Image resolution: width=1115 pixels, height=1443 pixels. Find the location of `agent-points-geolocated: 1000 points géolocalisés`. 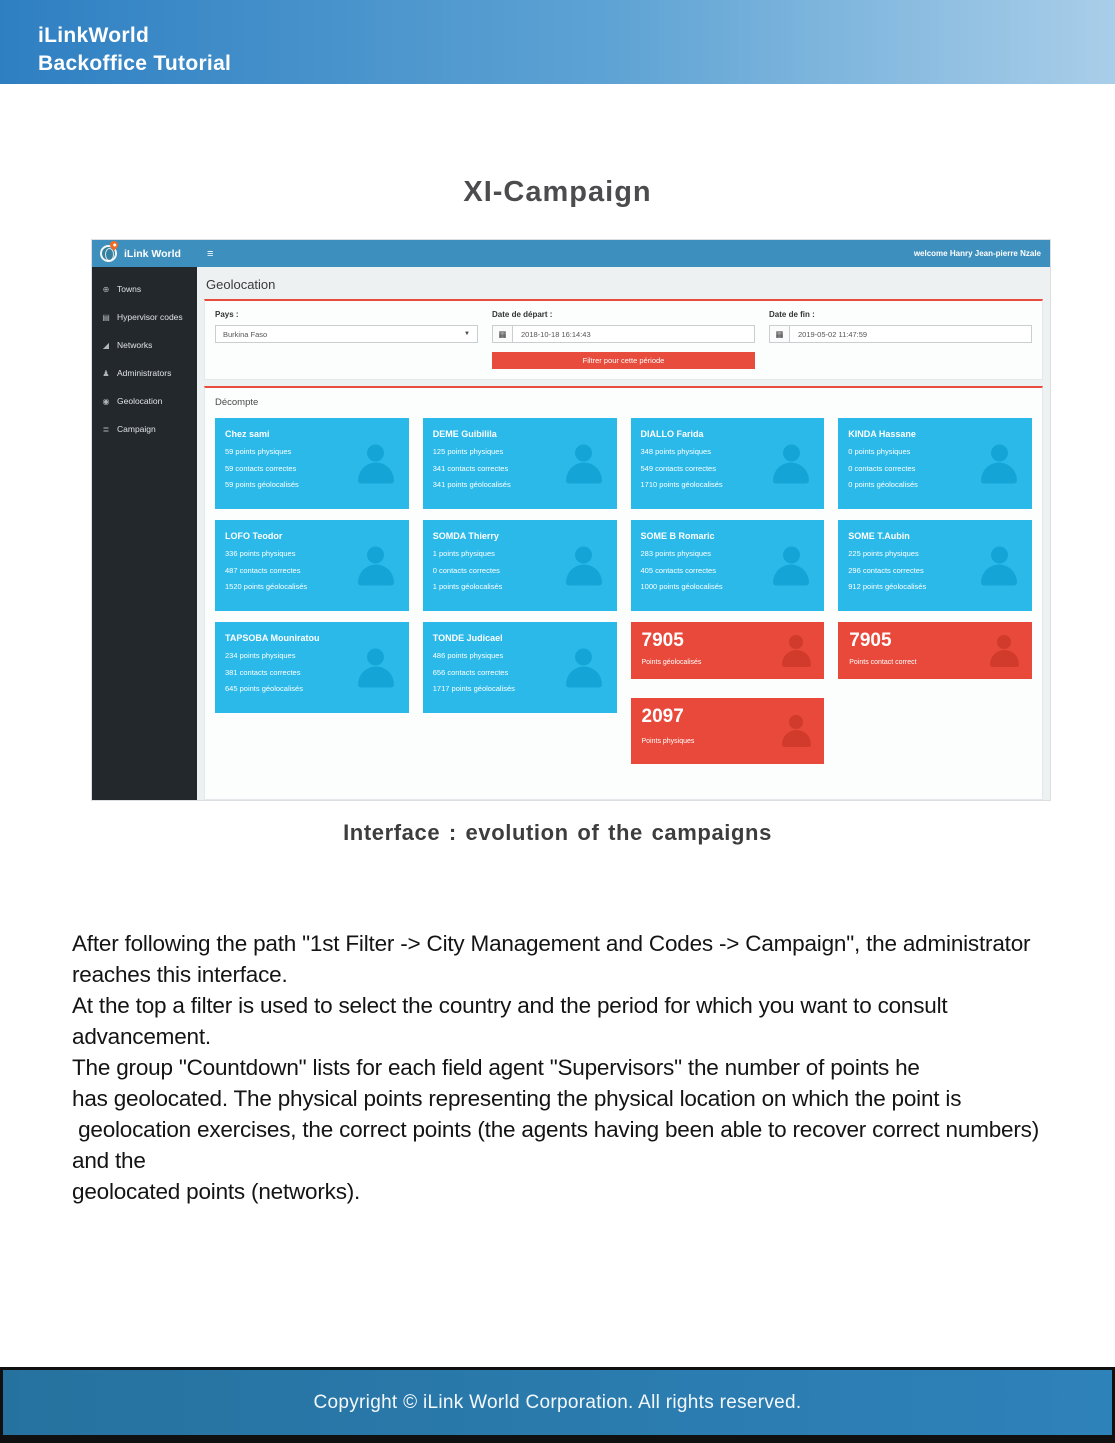

agent-points-geolocated: 1000 points géolocalisés is located at coordinates (681, 586).